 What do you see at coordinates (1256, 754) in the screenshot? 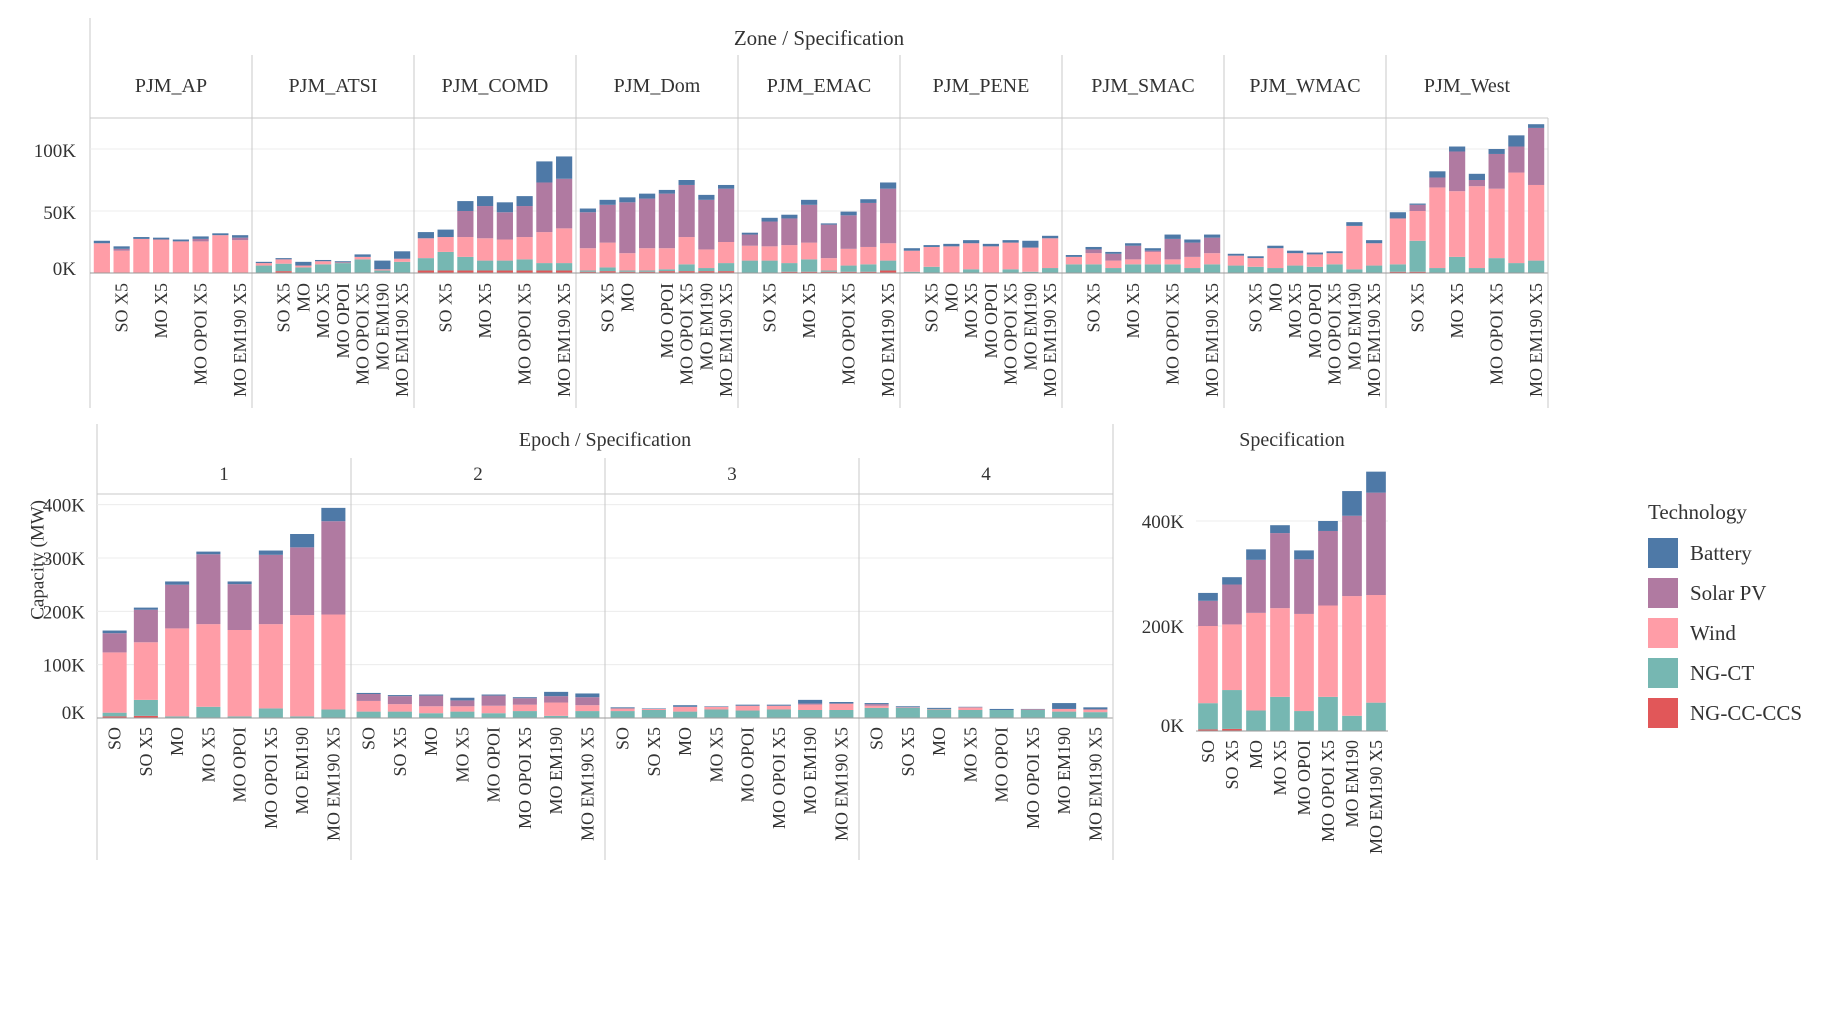
I see `spec-x-tick-label: MO` at bounding box center [1256, 754].